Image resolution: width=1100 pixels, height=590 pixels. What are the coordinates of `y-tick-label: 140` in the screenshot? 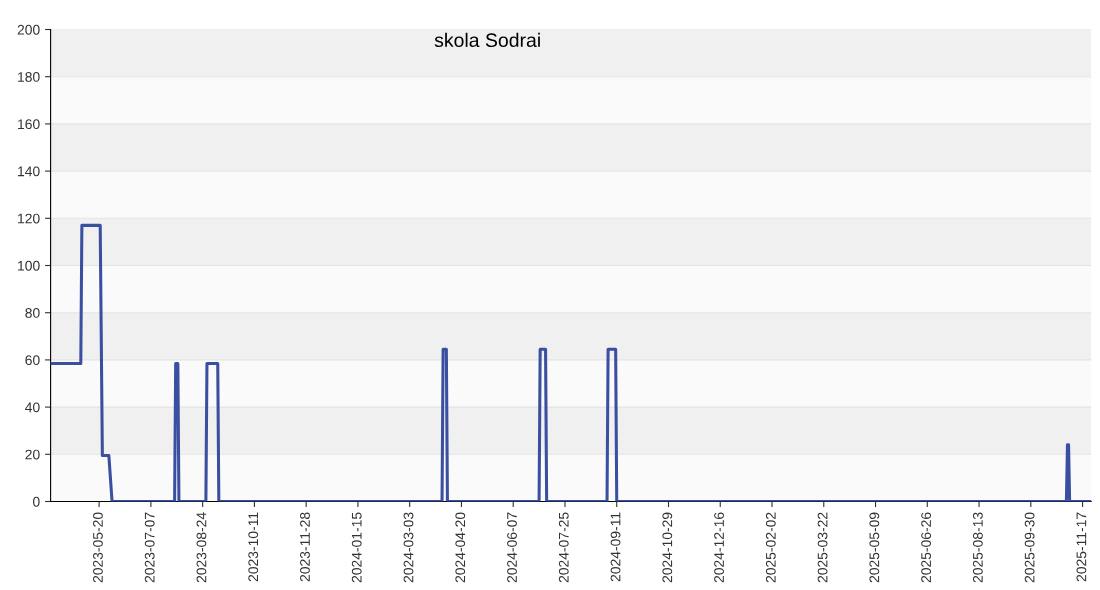 It's located at (29, 171).